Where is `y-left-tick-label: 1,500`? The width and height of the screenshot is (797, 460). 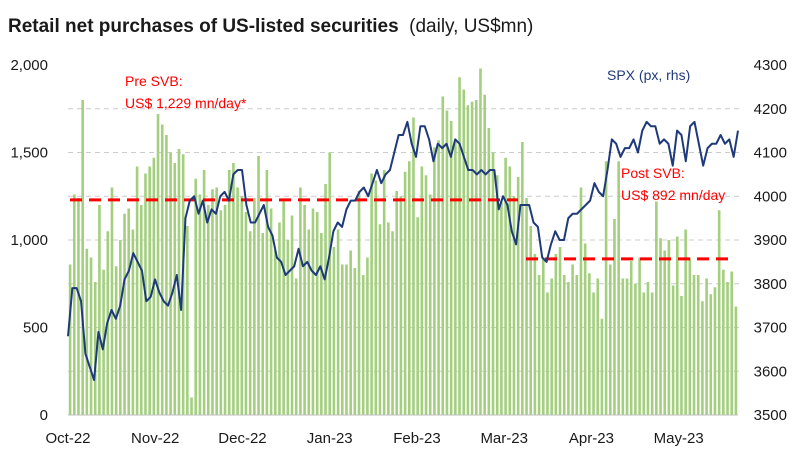
y-left-tick-label: 1,500 is located at coordinates (29, 153).